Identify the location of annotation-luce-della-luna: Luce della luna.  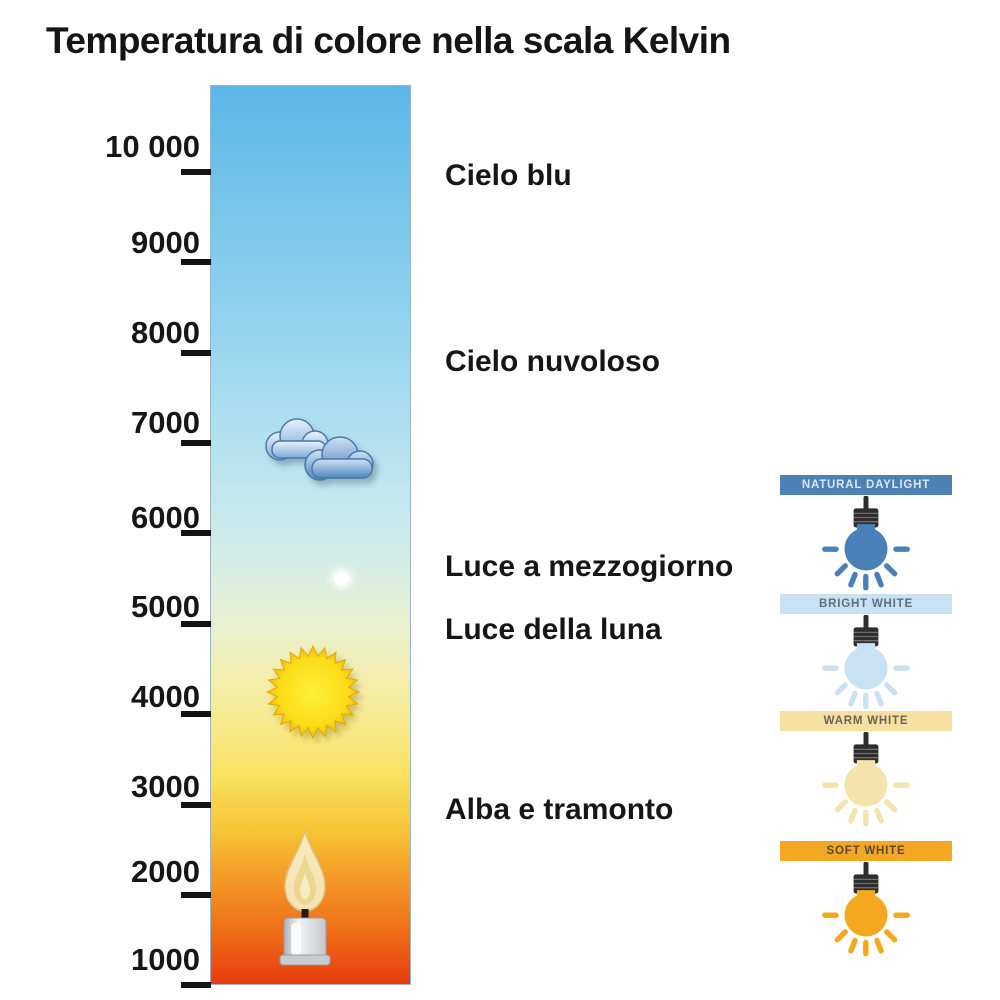
(553, 629).